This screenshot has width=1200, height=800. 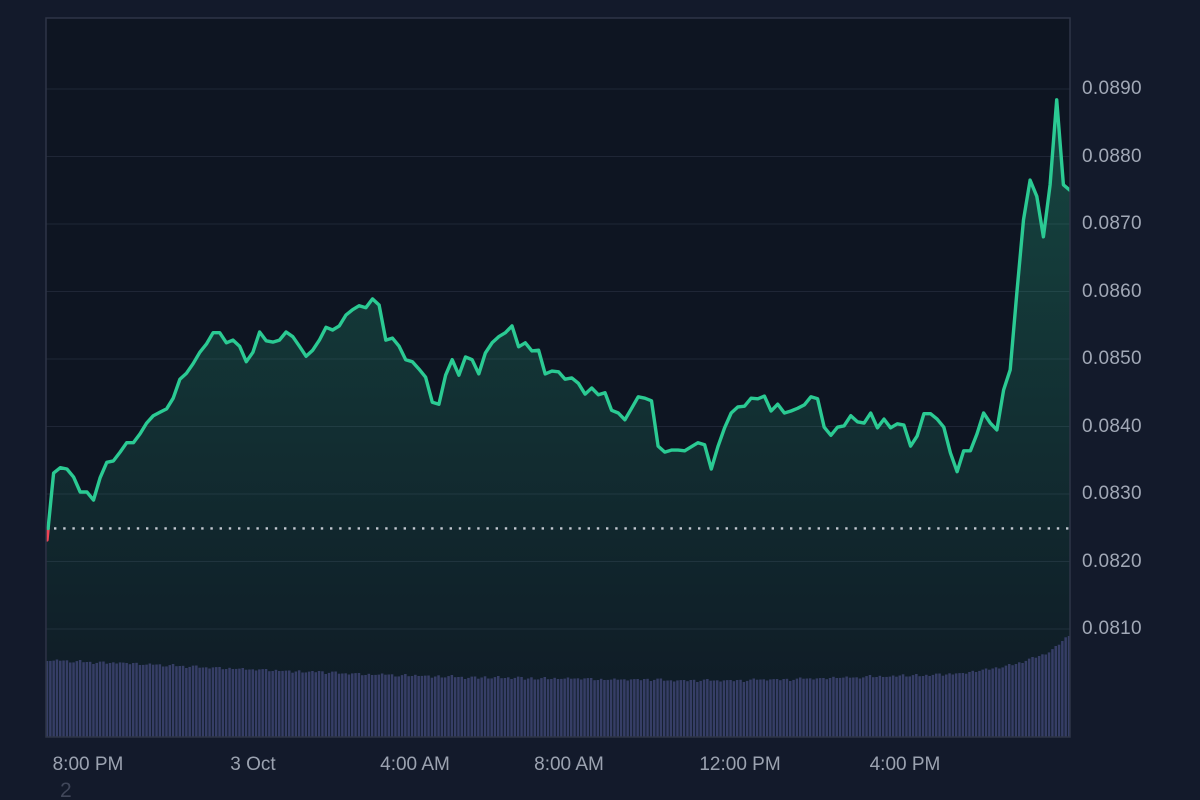 I want to click on y-axis-label: 0.0820, so click(x=1112, y=561).